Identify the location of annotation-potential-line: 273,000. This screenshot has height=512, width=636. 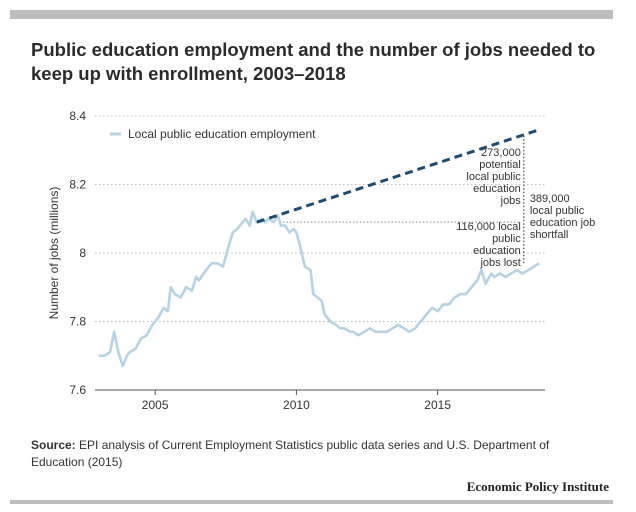
(501, 153).